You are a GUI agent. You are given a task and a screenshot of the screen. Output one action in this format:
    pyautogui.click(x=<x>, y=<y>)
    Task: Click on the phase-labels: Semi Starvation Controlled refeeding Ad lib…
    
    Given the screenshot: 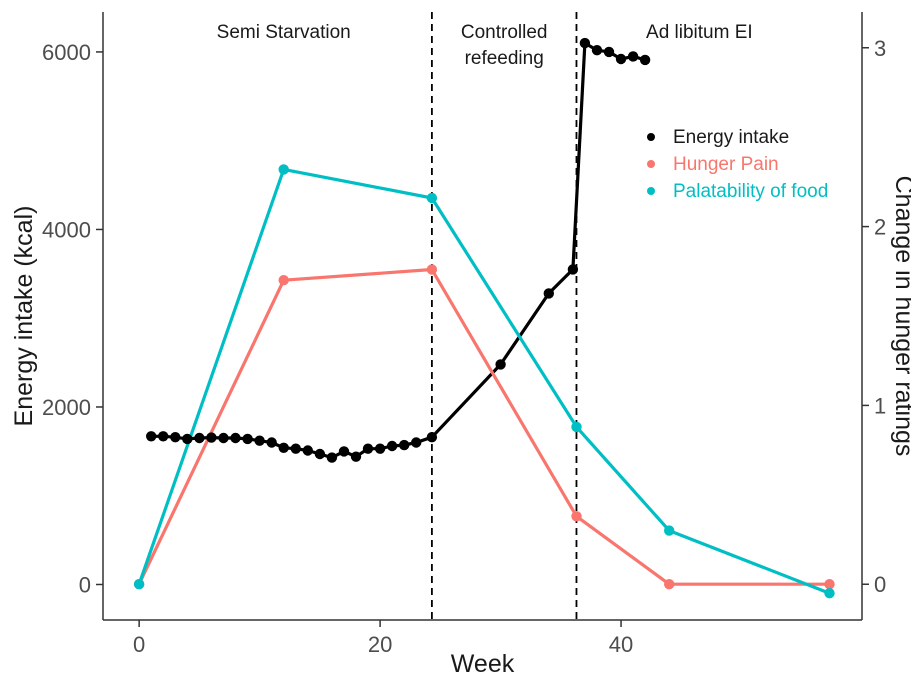 What is the action you would take?
    pyautogui.click(x=485, y=45)
    